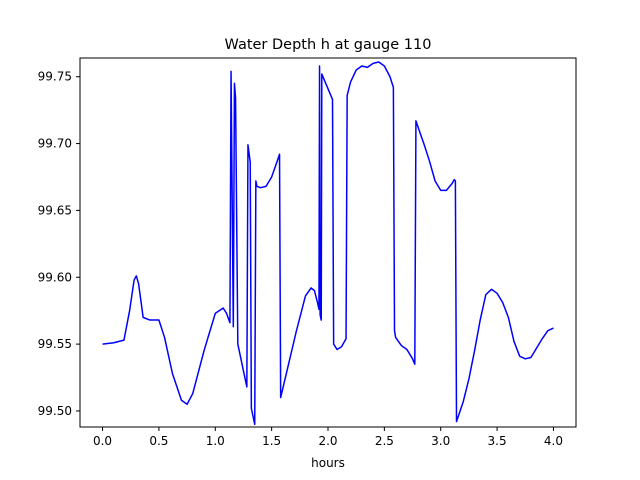  Describe the element at coordinates (55, 344) in the screenshot. I see `y-tick-label: 99.55` at that location.